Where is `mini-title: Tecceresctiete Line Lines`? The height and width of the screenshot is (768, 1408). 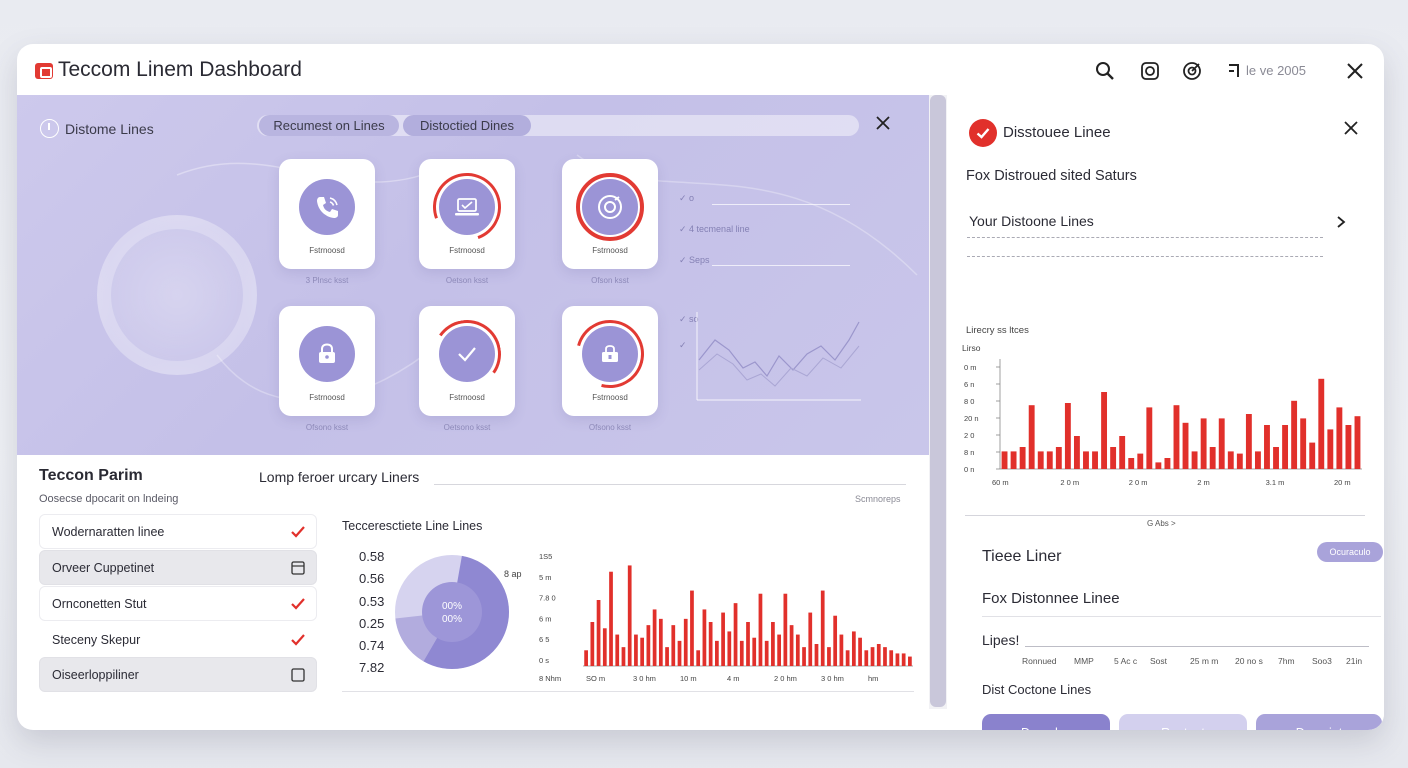 mini-title: Tecceresctiete Line Lines is located at coordinates (412, 526).